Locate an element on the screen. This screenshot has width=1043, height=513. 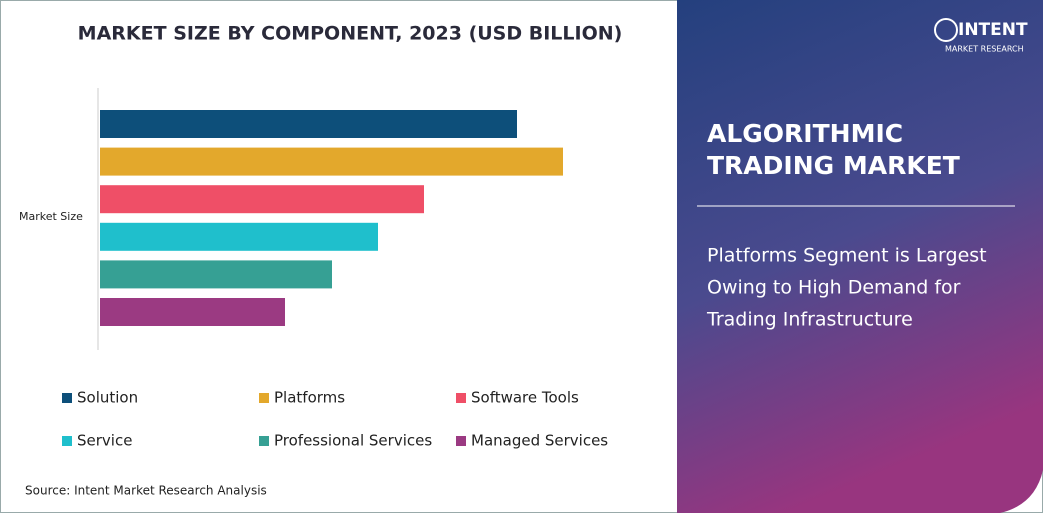
panel-text: Platforms Segment is Largest is located at coordinates (847, 256).